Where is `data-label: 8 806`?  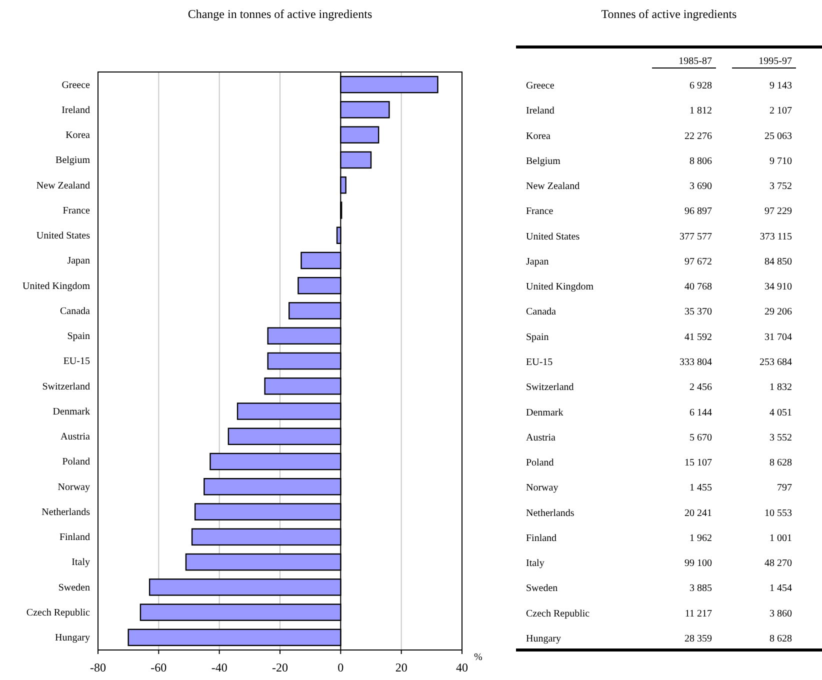
data-label: 8 806 is located at coordinates (701, 161).